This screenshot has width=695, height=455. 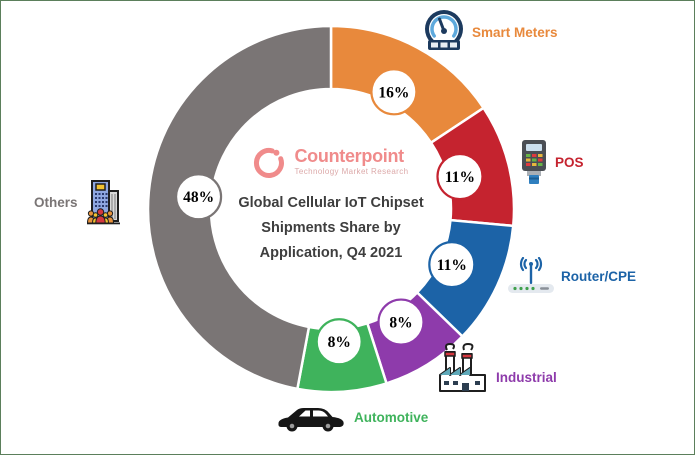 I want to click on legend-others: Others, so click(x=78, y=202).